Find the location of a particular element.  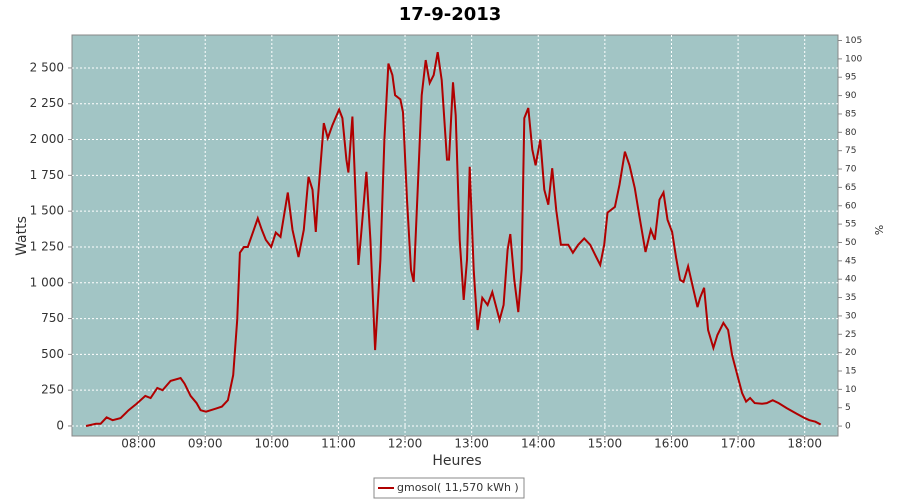

y2-tick-label: 105 is located at coordinates (853, 41).